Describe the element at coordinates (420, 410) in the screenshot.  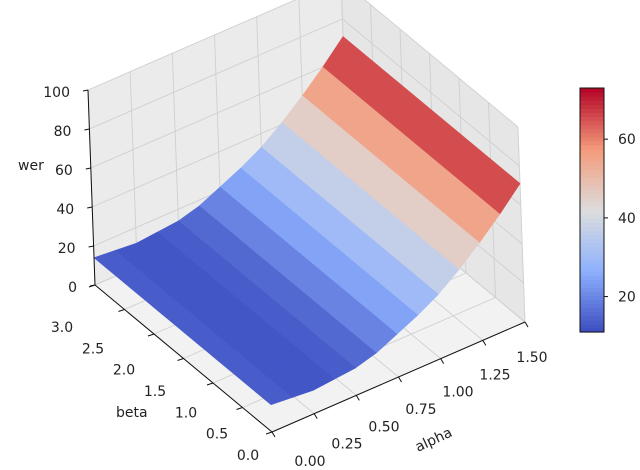
I see `alpha-tick-label: 0.75` at that location.